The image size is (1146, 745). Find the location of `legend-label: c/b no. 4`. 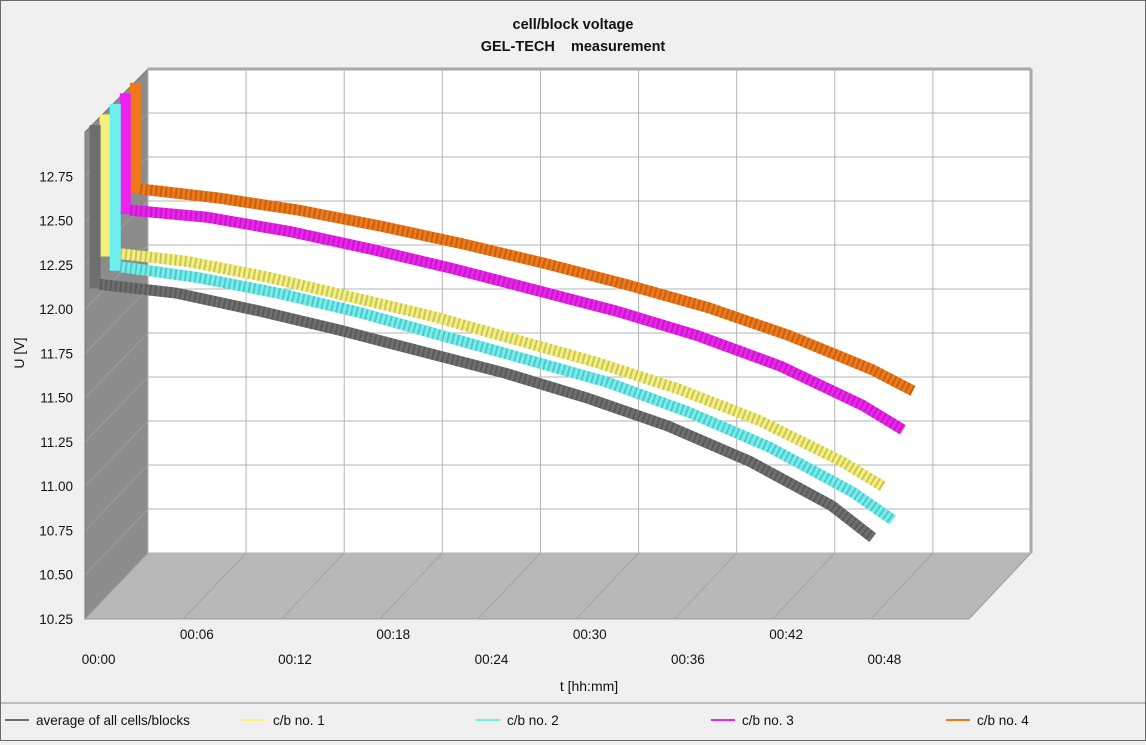

legend-label: c/b no. 4 is located at coordinates (1003, 720).